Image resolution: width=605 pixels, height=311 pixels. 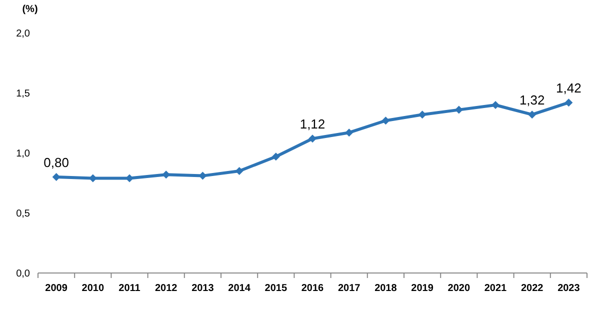 What do you see at coordinates (56, 288) in the screenshot?
I see `x-tick-label: 2009` at bounding box center [56, 288].